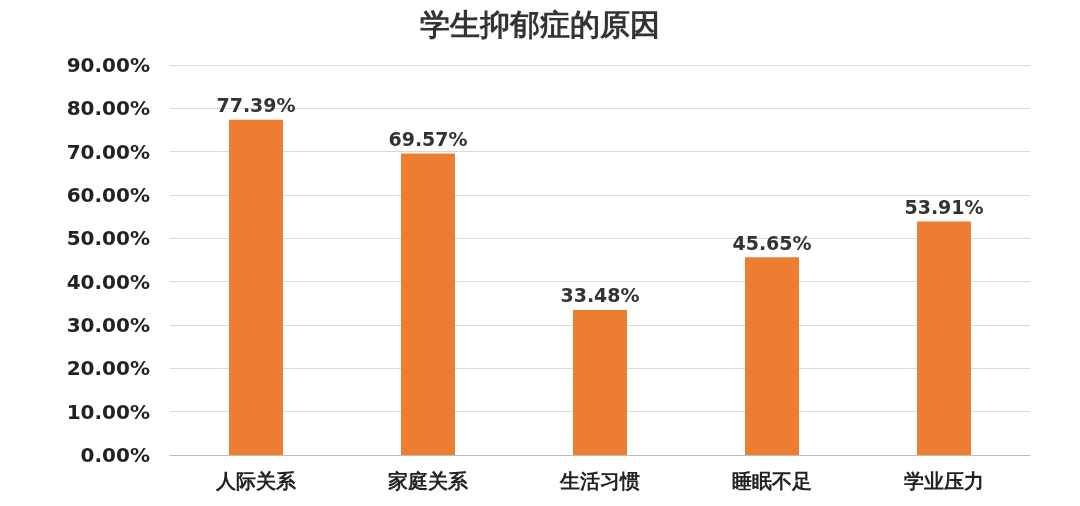 The height and width of the screenshot is (506, 1080). I want to click on y-tick-label: 90.00%, so click(108, 65).